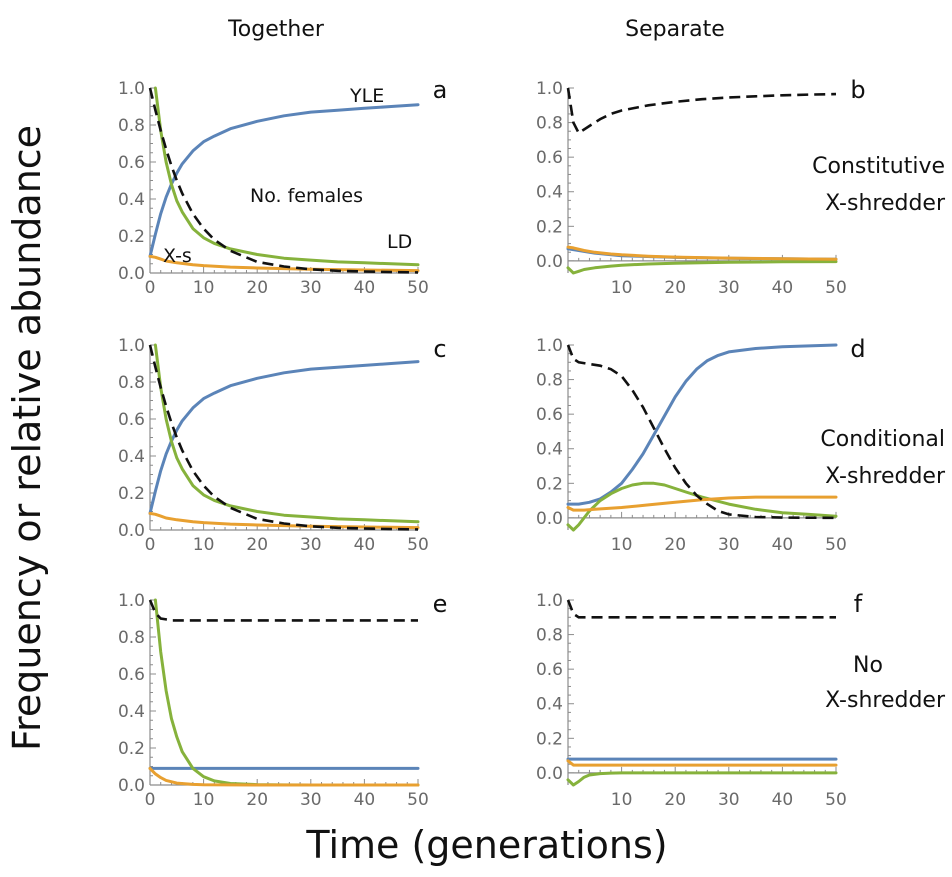 The height and width of the screenshot is (877, 952). Describe the element at coordinates (486, 845) in the screenshot. I see `x-axis-label: Time (generations)` at that location.